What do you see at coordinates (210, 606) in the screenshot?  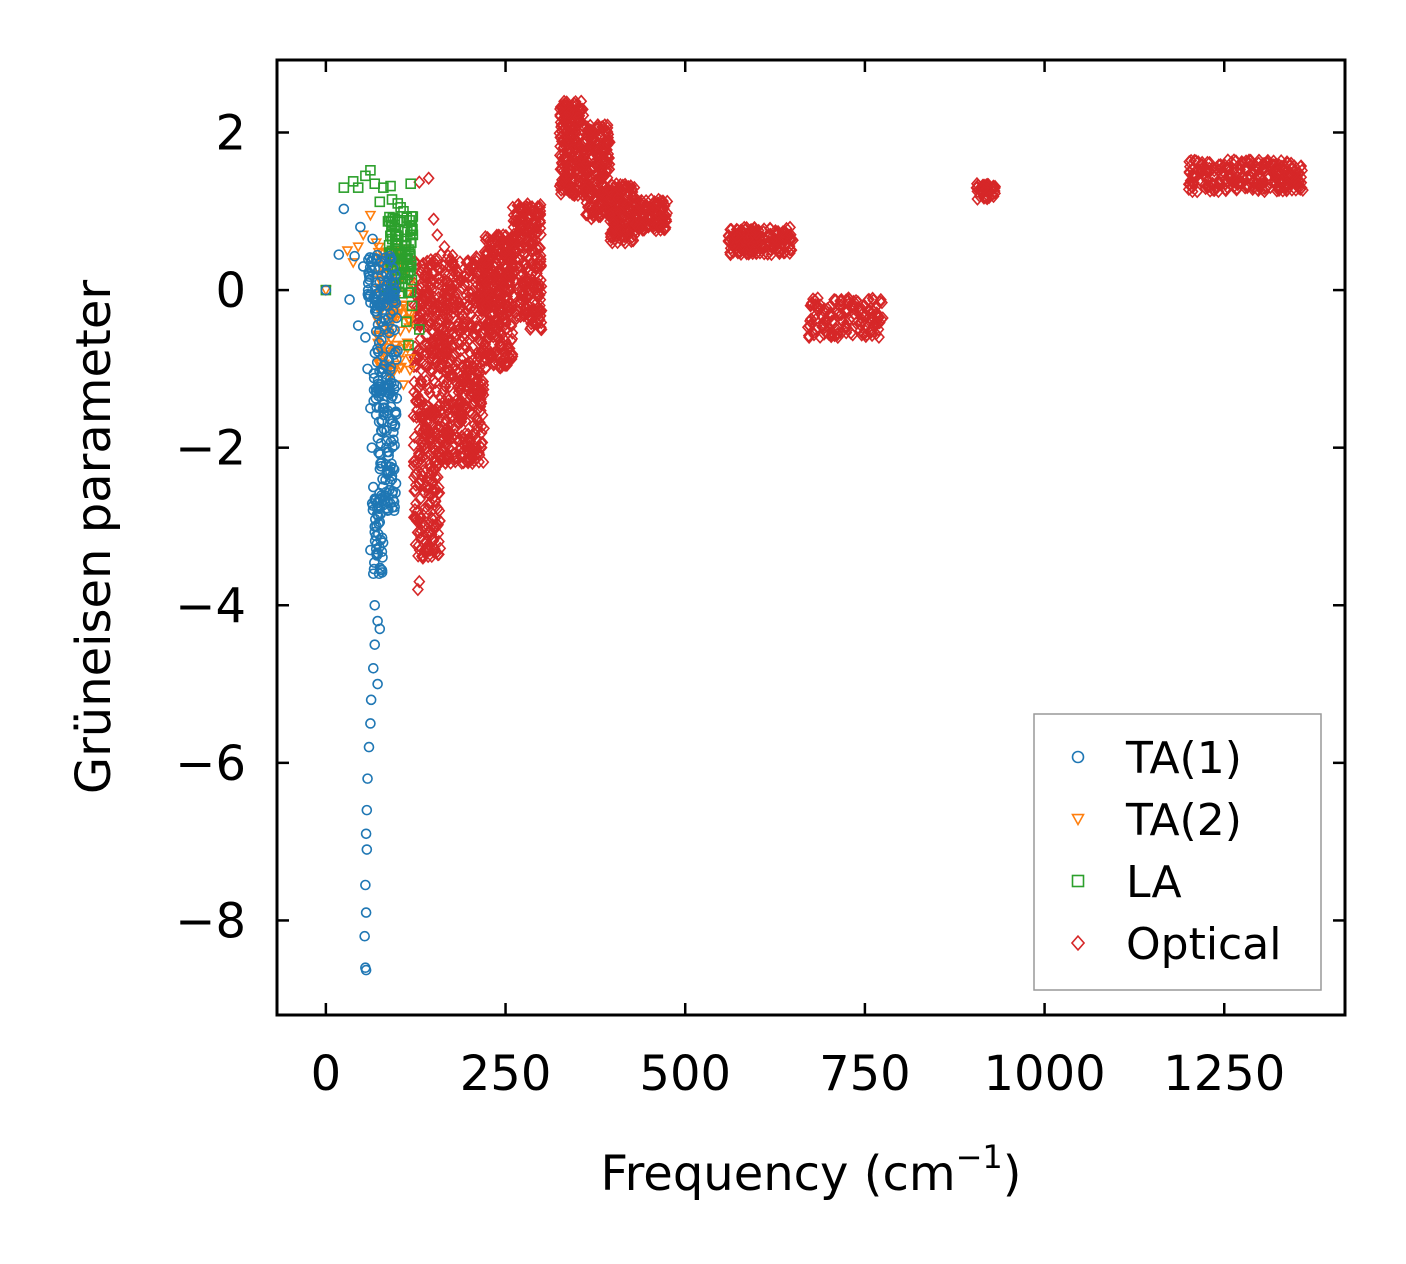 I see `y-tick-label: −4` at bounding box center [210, 606].